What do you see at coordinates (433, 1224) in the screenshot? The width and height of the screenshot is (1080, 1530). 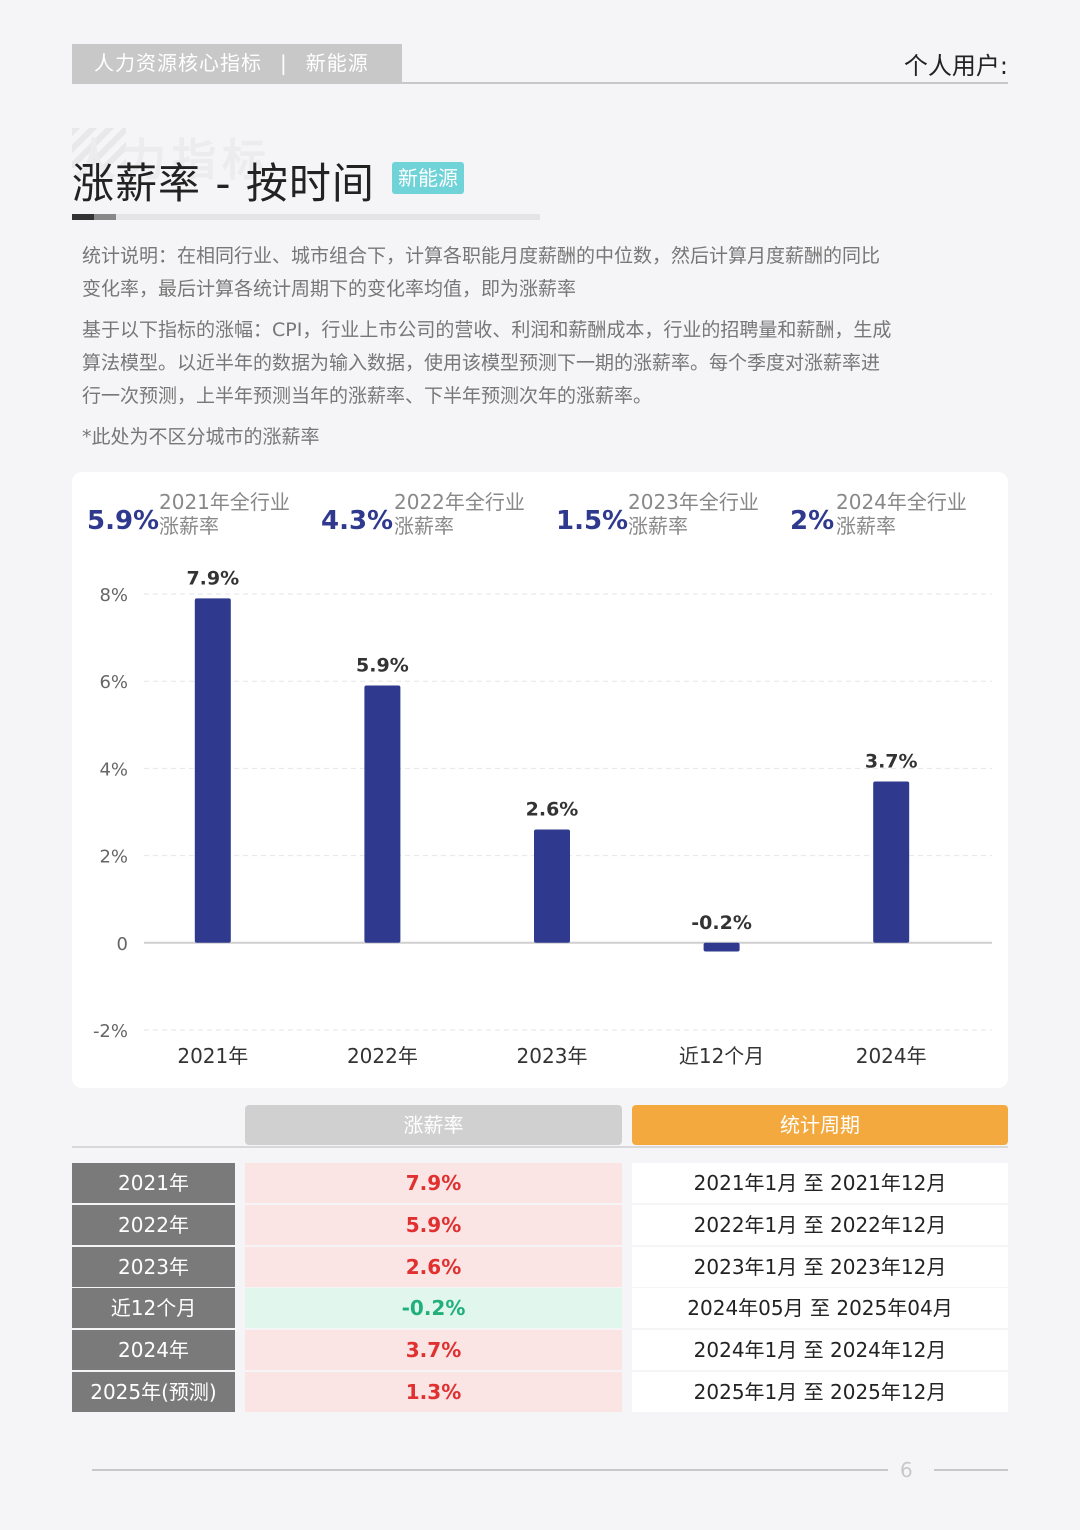 I see `row-rate: 5.9%` at bounding box center [433, 1224].